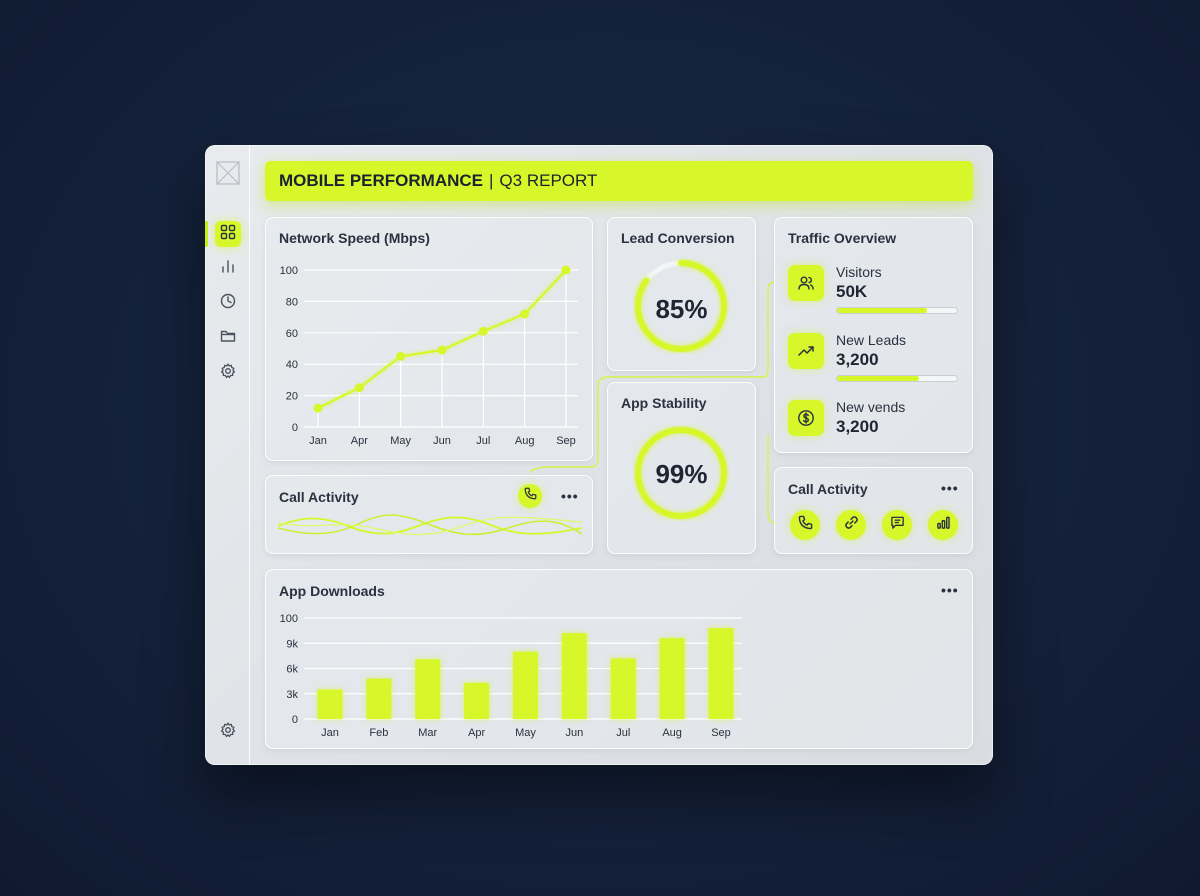  Describe the element at coordinates (806, 351) in the screenshot. I see `trend-up-icon` at that location.